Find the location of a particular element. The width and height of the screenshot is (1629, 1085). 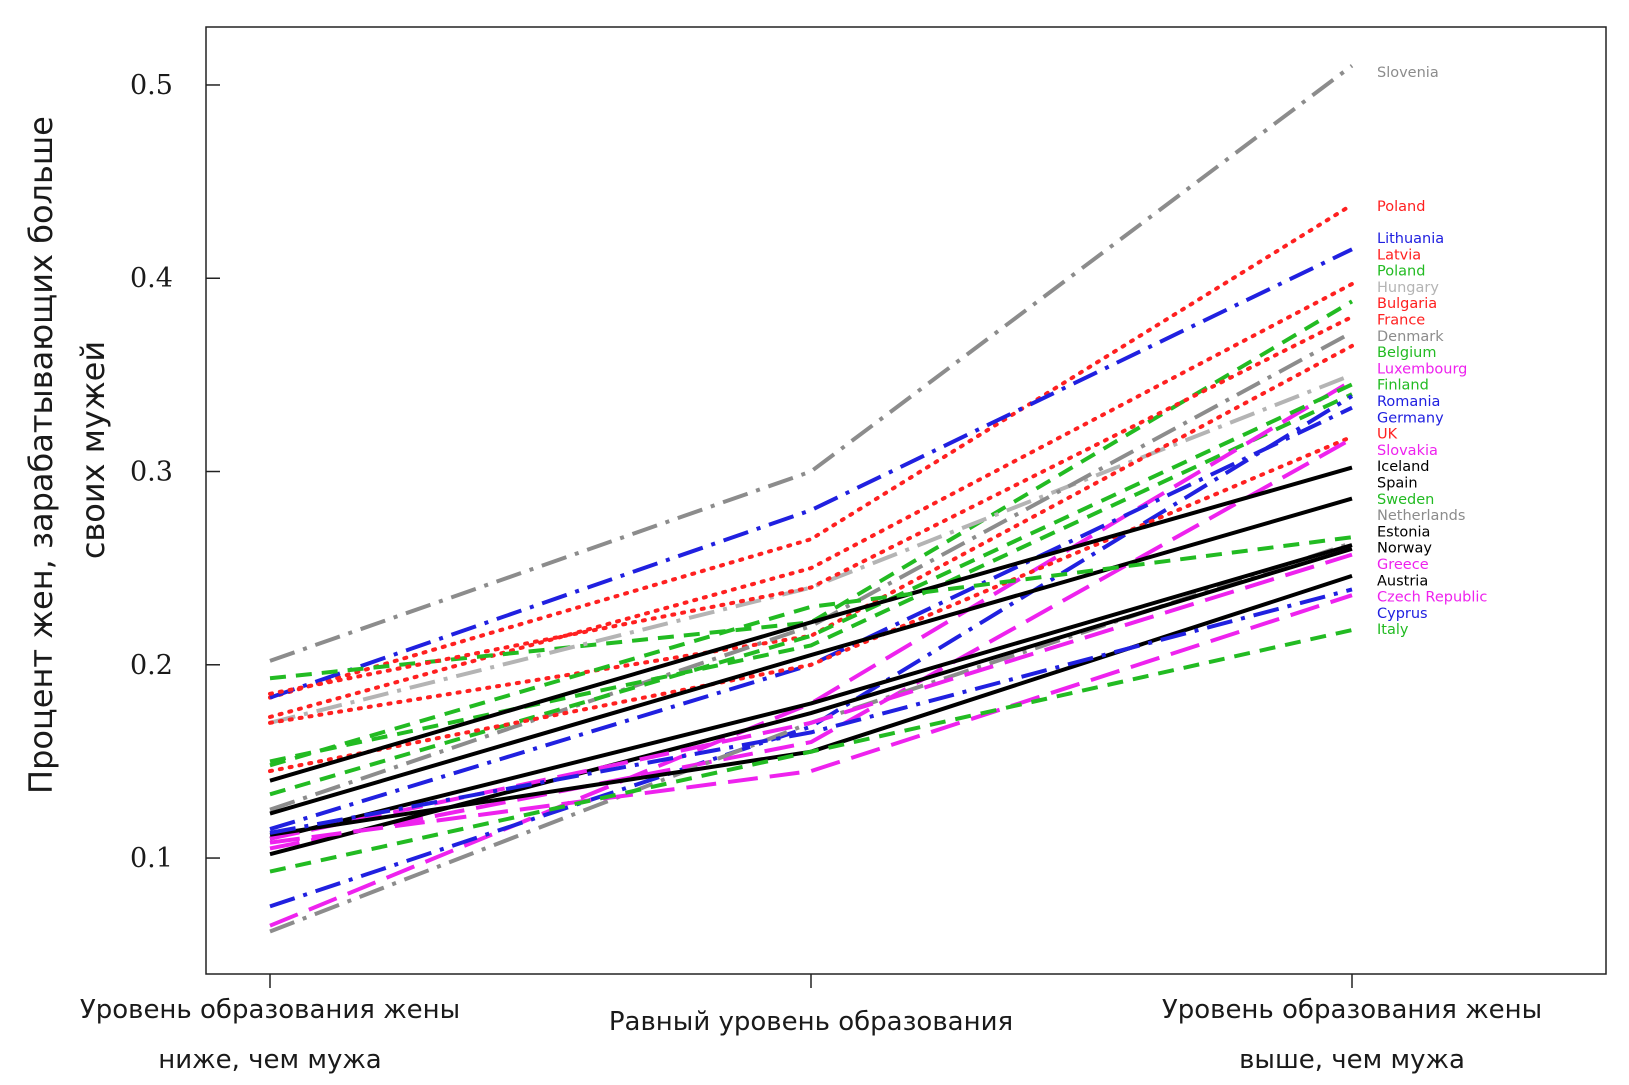

series-end-label: Iceland is located at coordinates (1403, 467).